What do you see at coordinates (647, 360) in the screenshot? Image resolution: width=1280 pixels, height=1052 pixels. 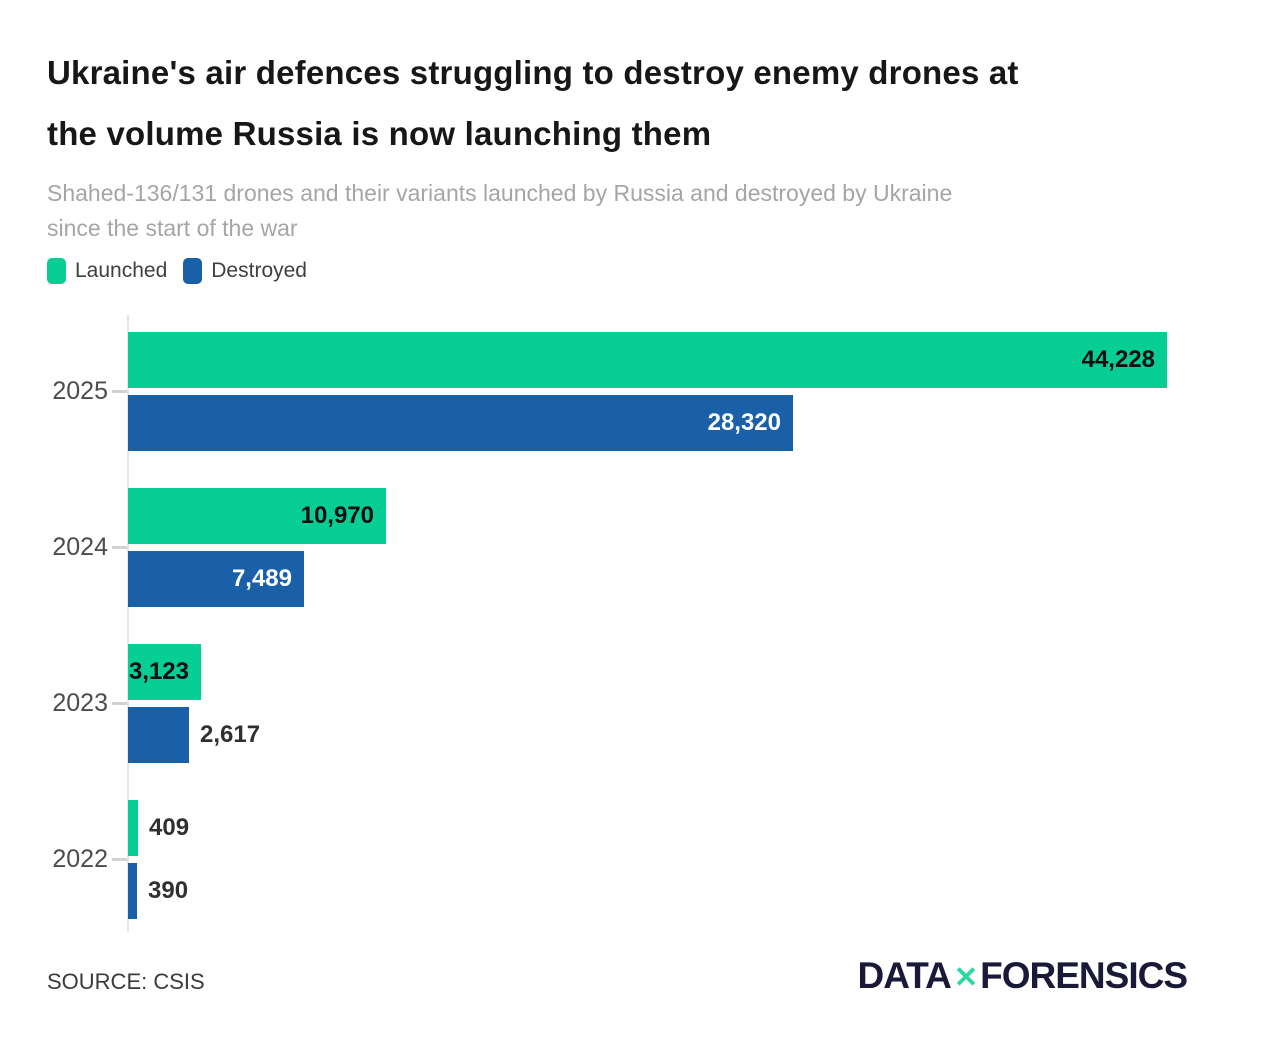 I see `bar-launched-2025` at bounding box center [647, 360].